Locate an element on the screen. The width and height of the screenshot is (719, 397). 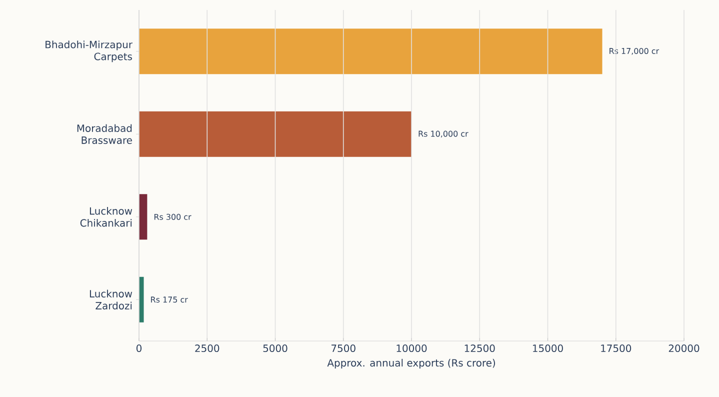
y-tick-label: Lucknow Zardozi is located at coordinates (111, 300).